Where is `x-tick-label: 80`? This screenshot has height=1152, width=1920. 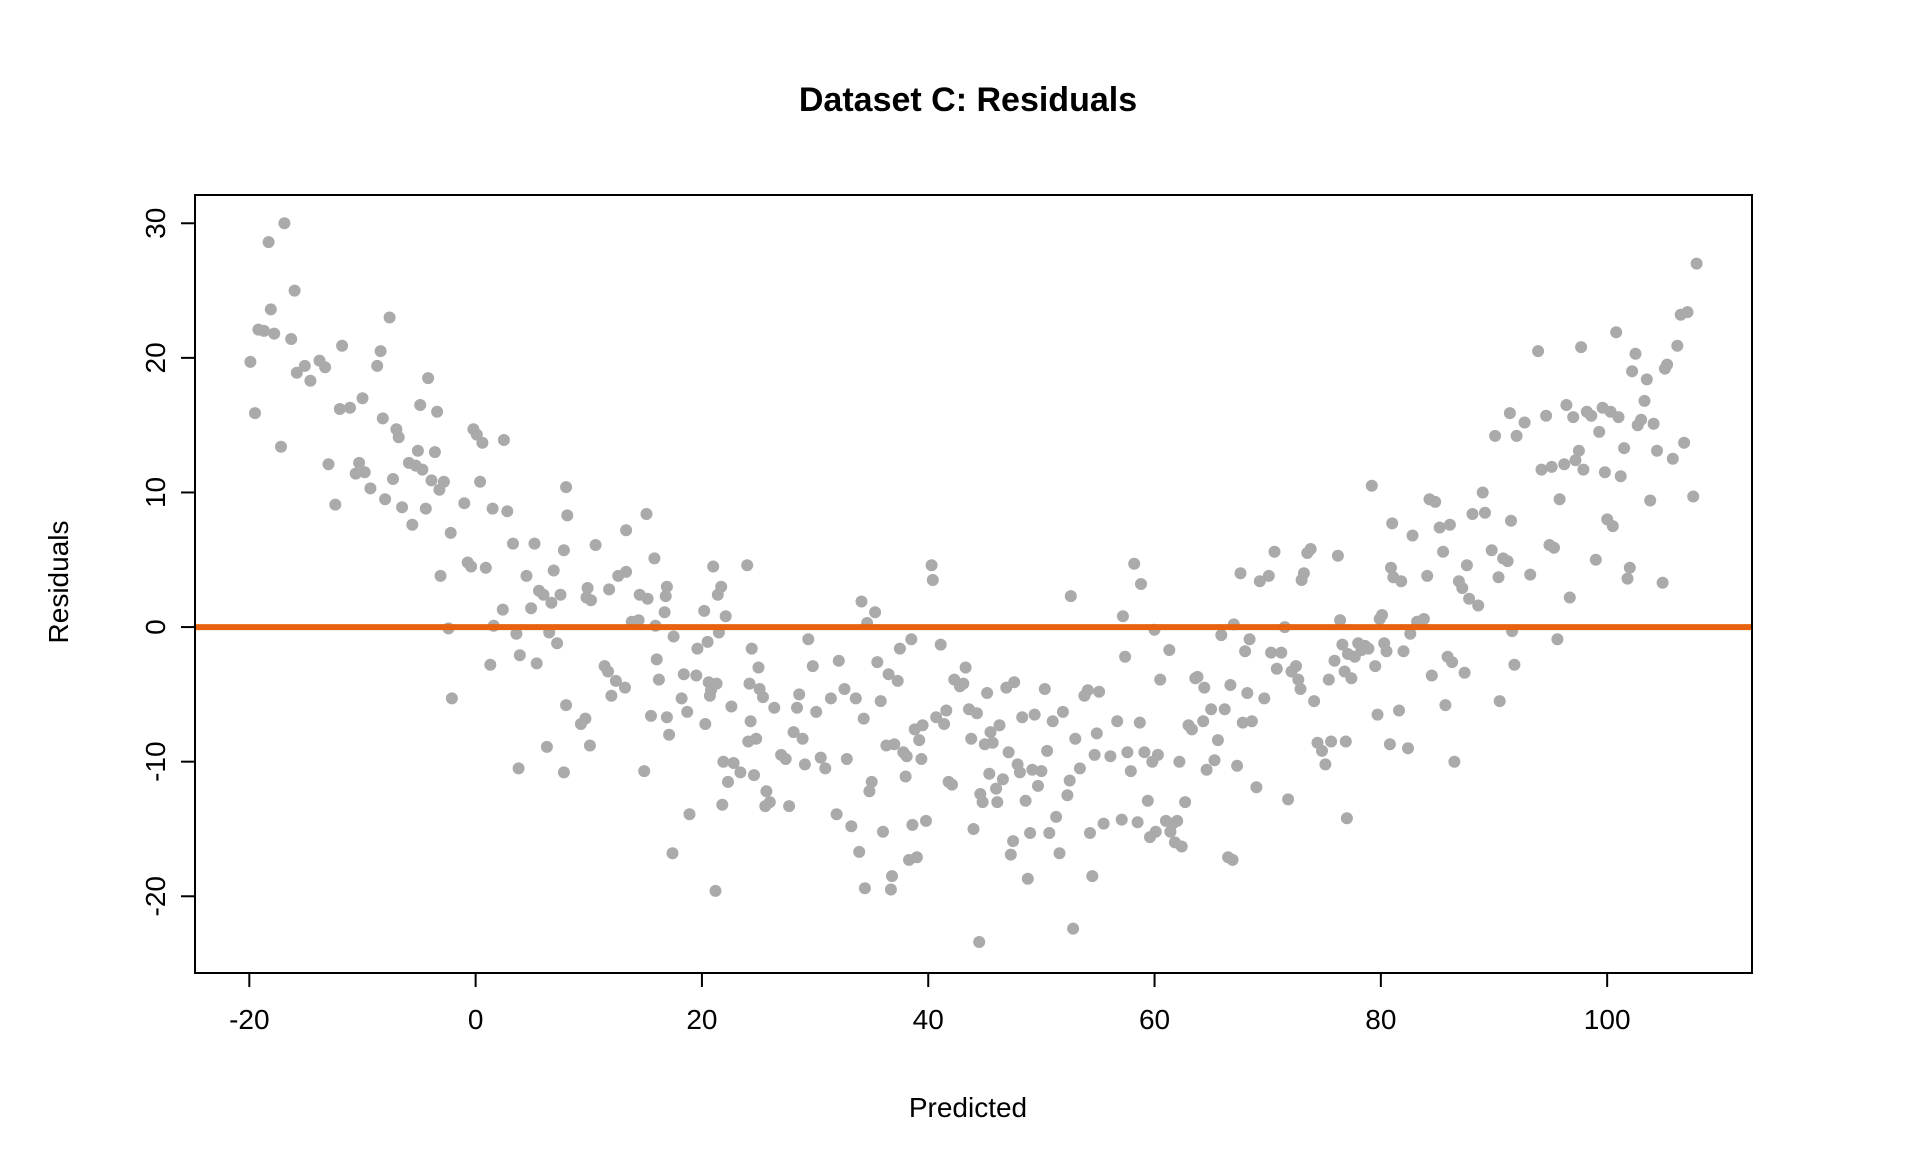
x-tick-label: 80 is located at coordinates (1380, 1019).